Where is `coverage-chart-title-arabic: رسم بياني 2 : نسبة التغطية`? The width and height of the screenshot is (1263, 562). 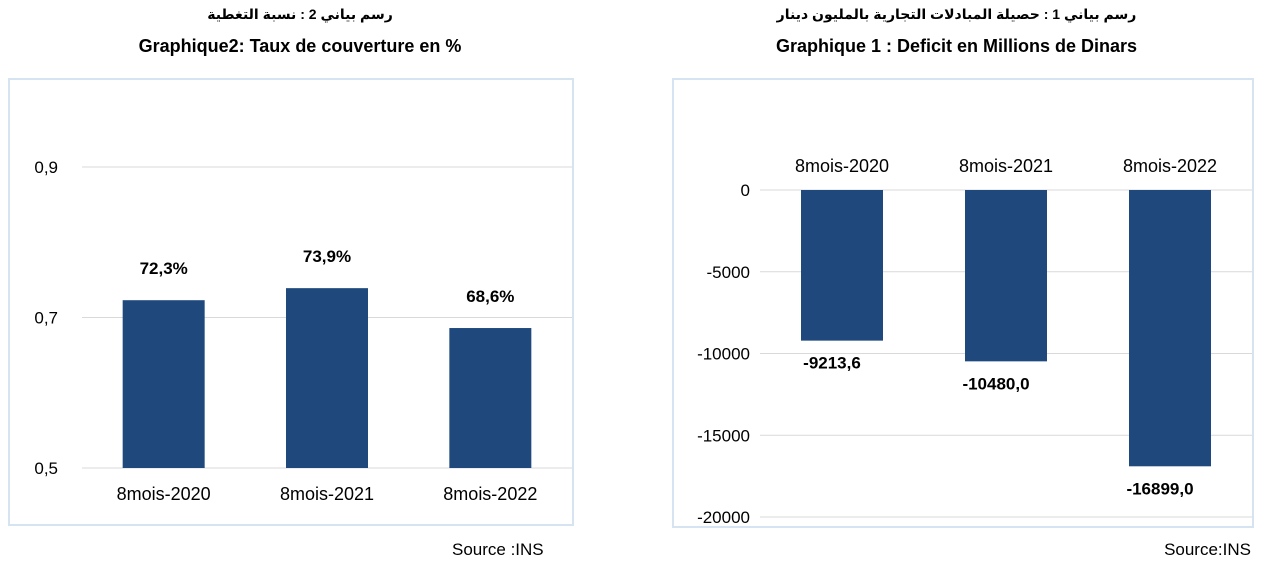 coverage-chart-title-arabic: رسم بياني 2 : نسبة التغطية is located at coordinates (300, 14).